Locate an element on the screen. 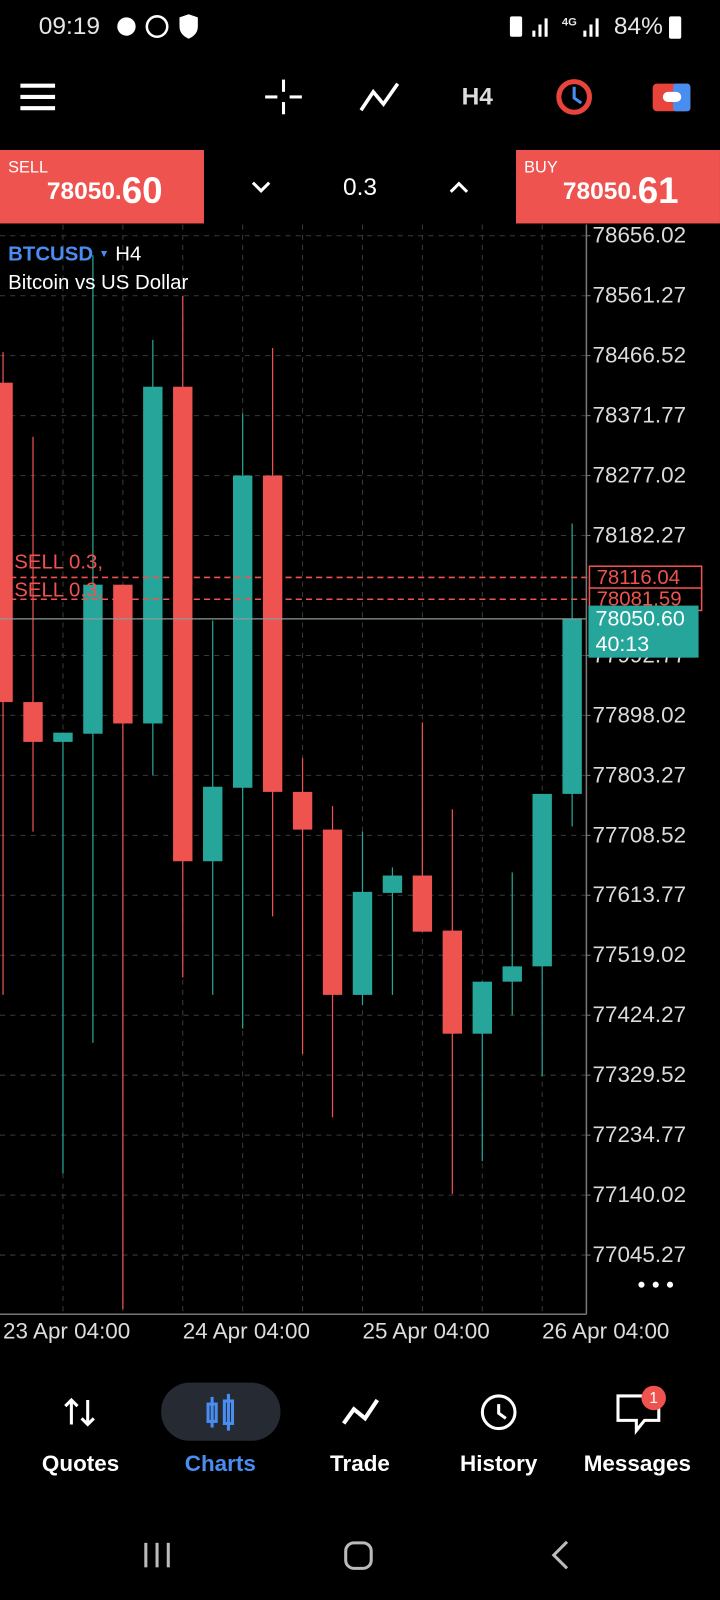 The image size is (720, 1600). position-price: 78116.04 is located at coordinates (639, 578).